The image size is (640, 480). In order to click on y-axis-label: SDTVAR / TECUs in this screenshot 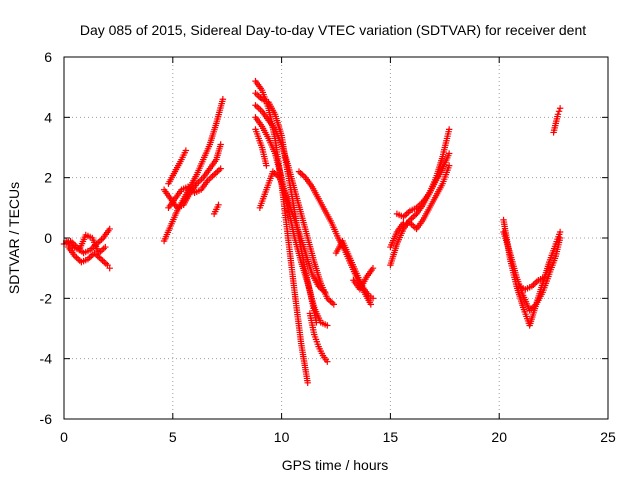, I will do `click(14, 238)`.